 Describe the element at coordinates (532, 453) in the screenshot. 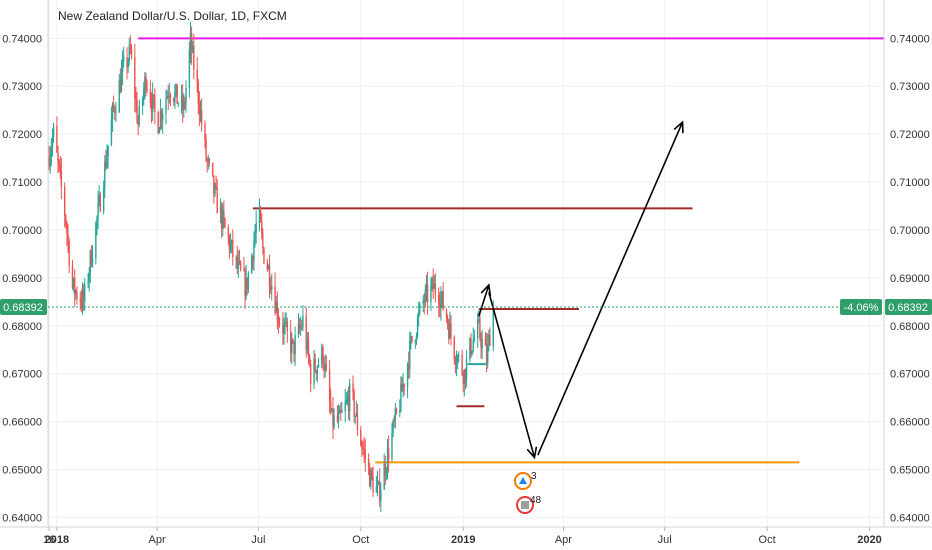

I see `projection-arrow-head` at that location.